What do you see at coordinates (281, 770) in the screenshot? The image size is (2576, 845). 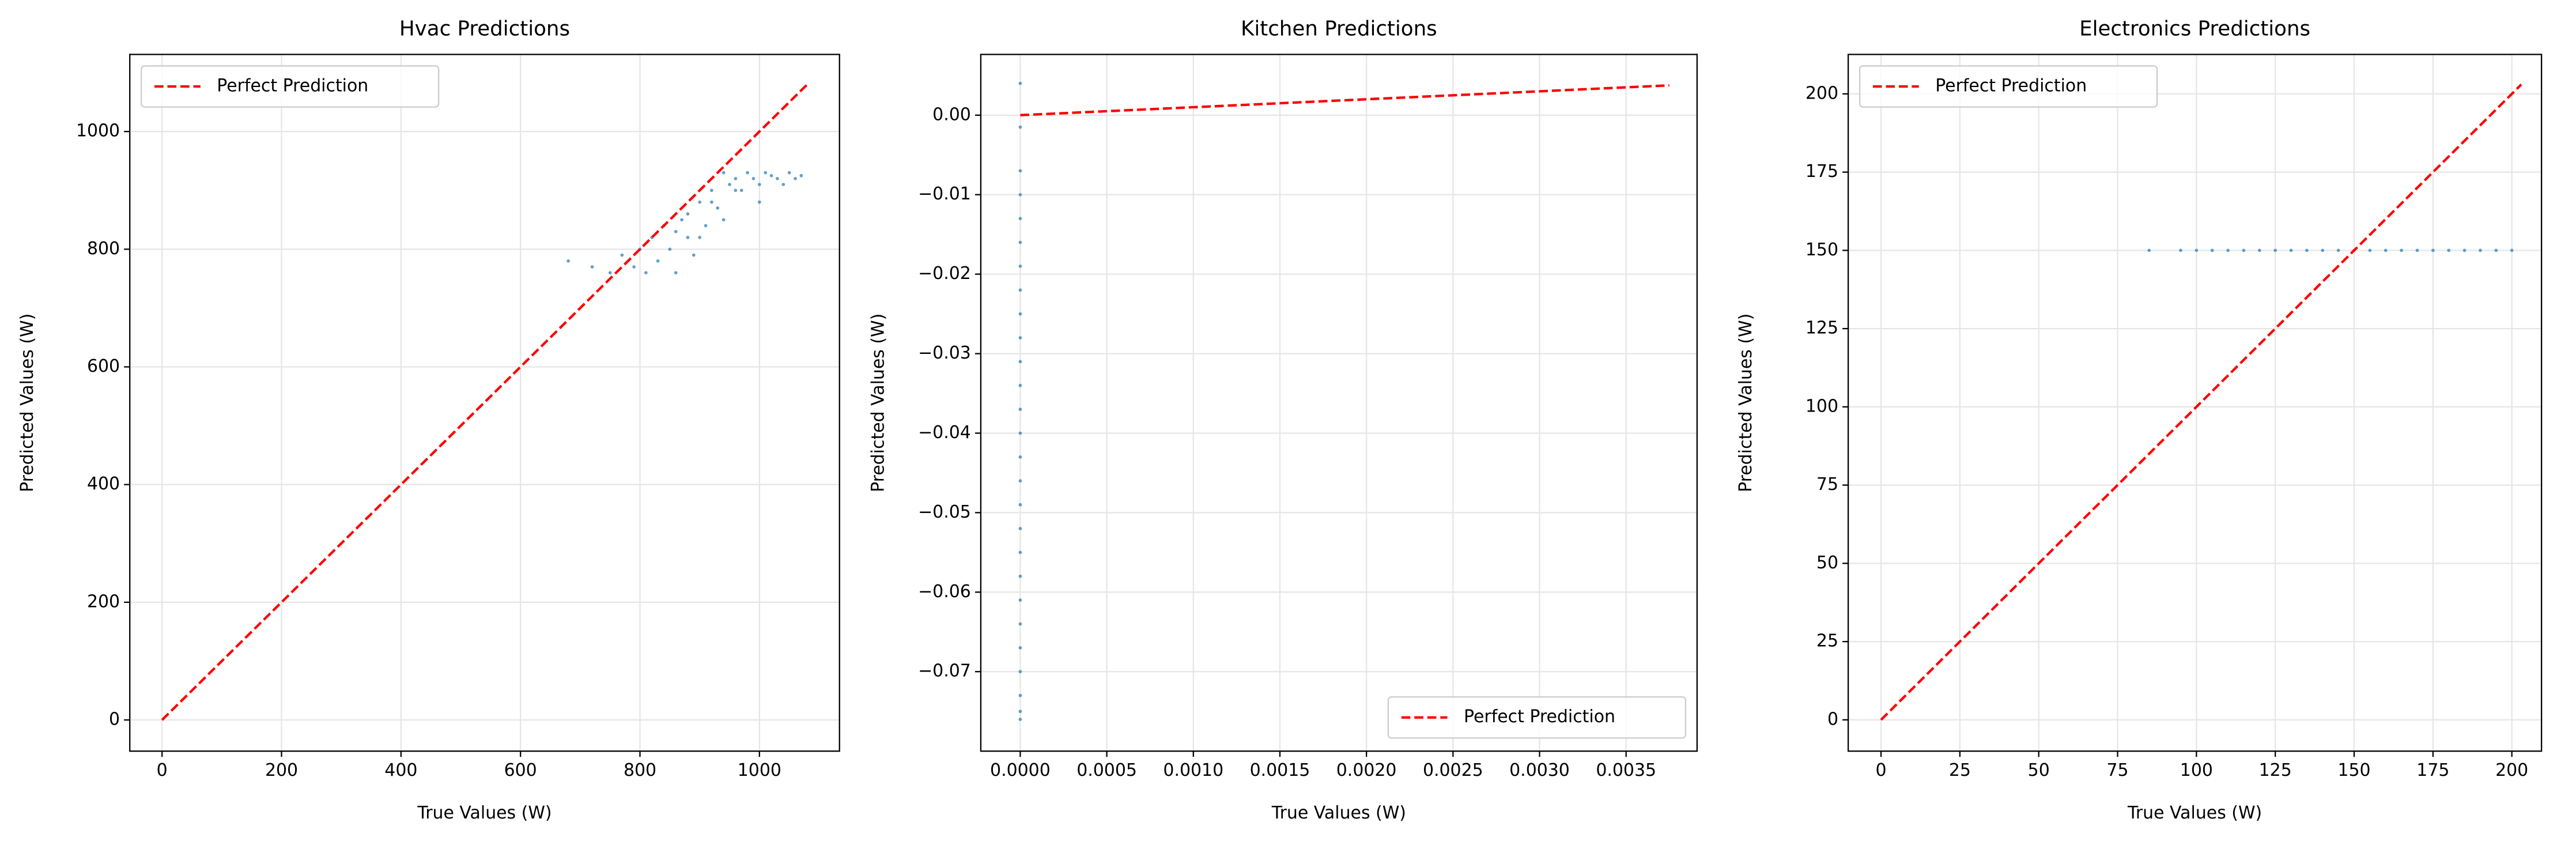 I see `x-tick-label: 200` at bounding box center [281, 770].